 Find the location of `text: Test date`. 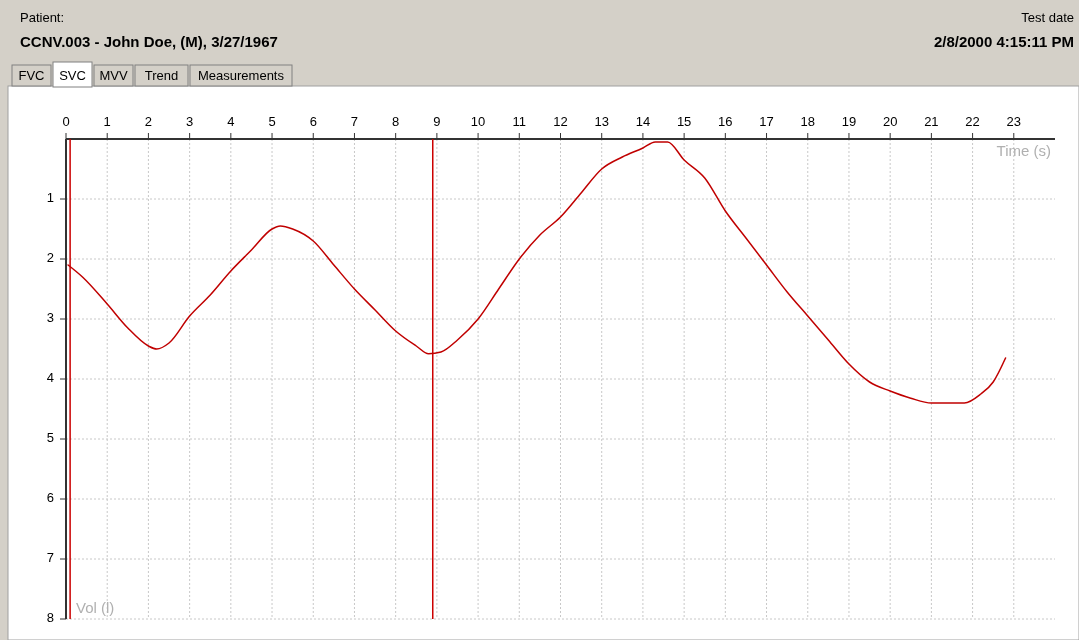

text: Test date is located at coordinates (1047, 17).